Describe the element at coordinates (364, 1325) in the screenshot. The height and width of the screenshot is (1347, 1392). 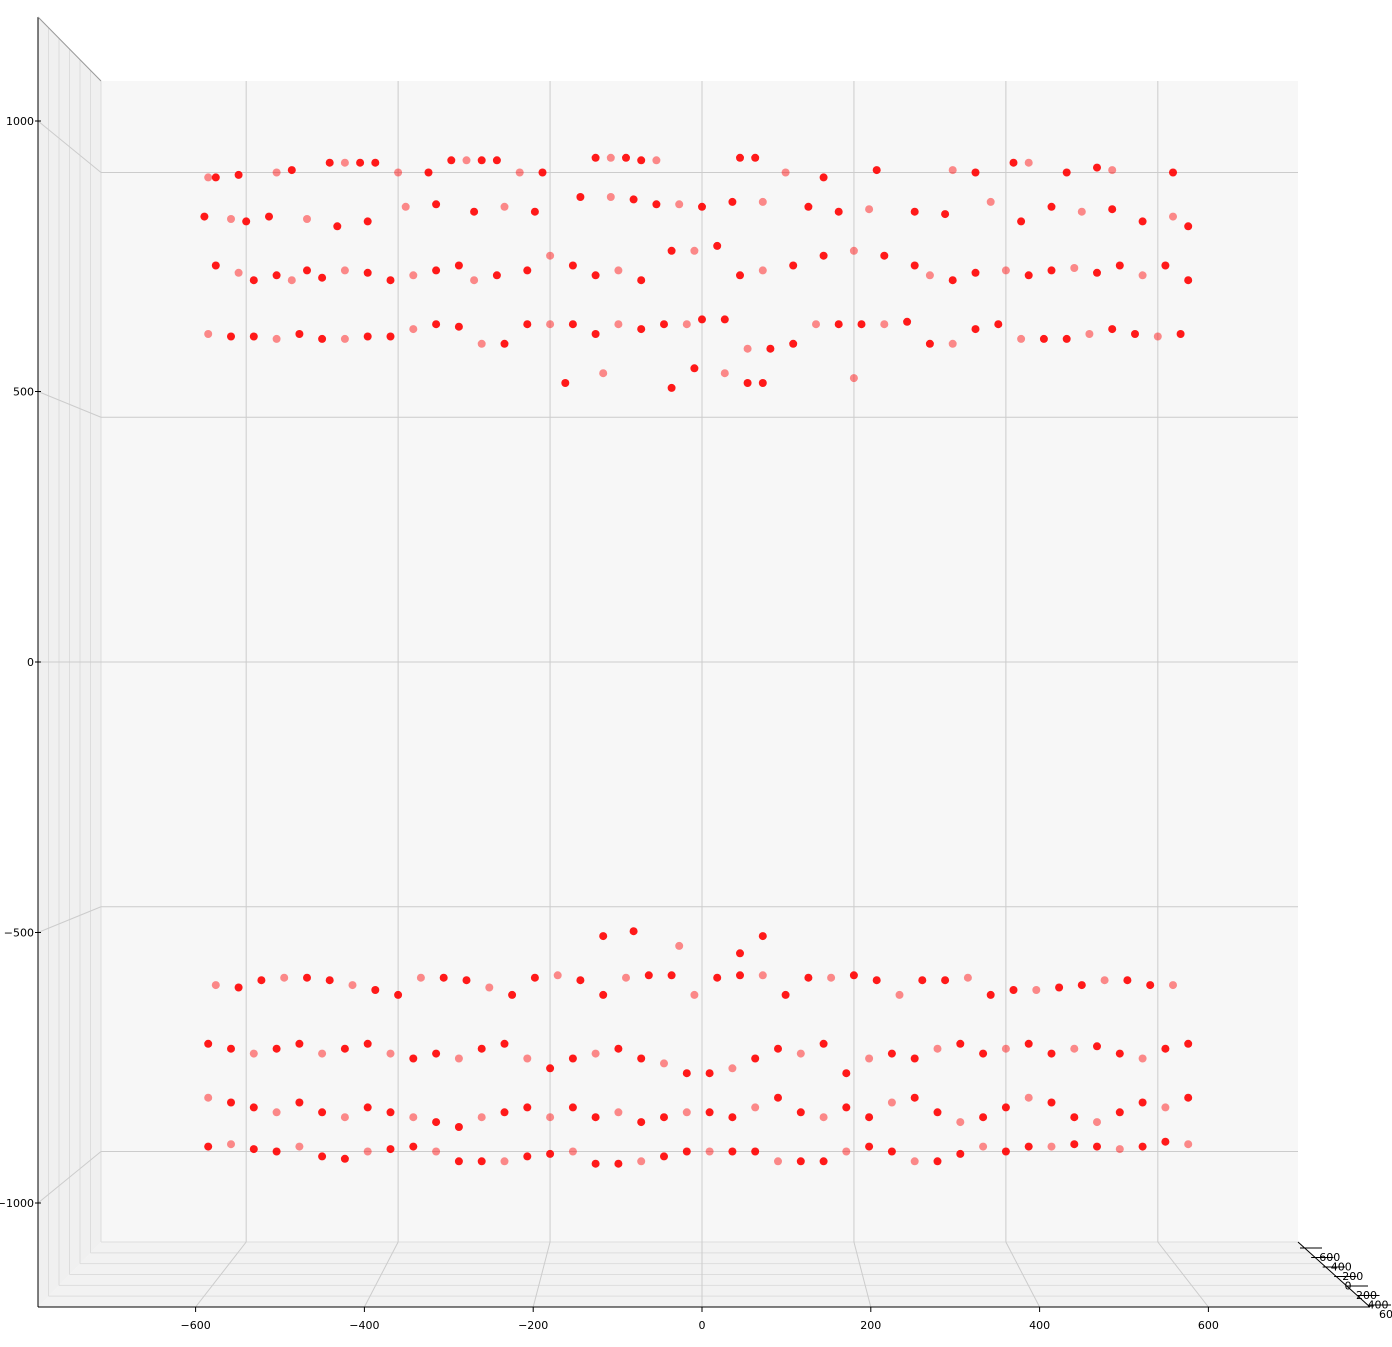
I see `x-tick-label: −400` at that location.